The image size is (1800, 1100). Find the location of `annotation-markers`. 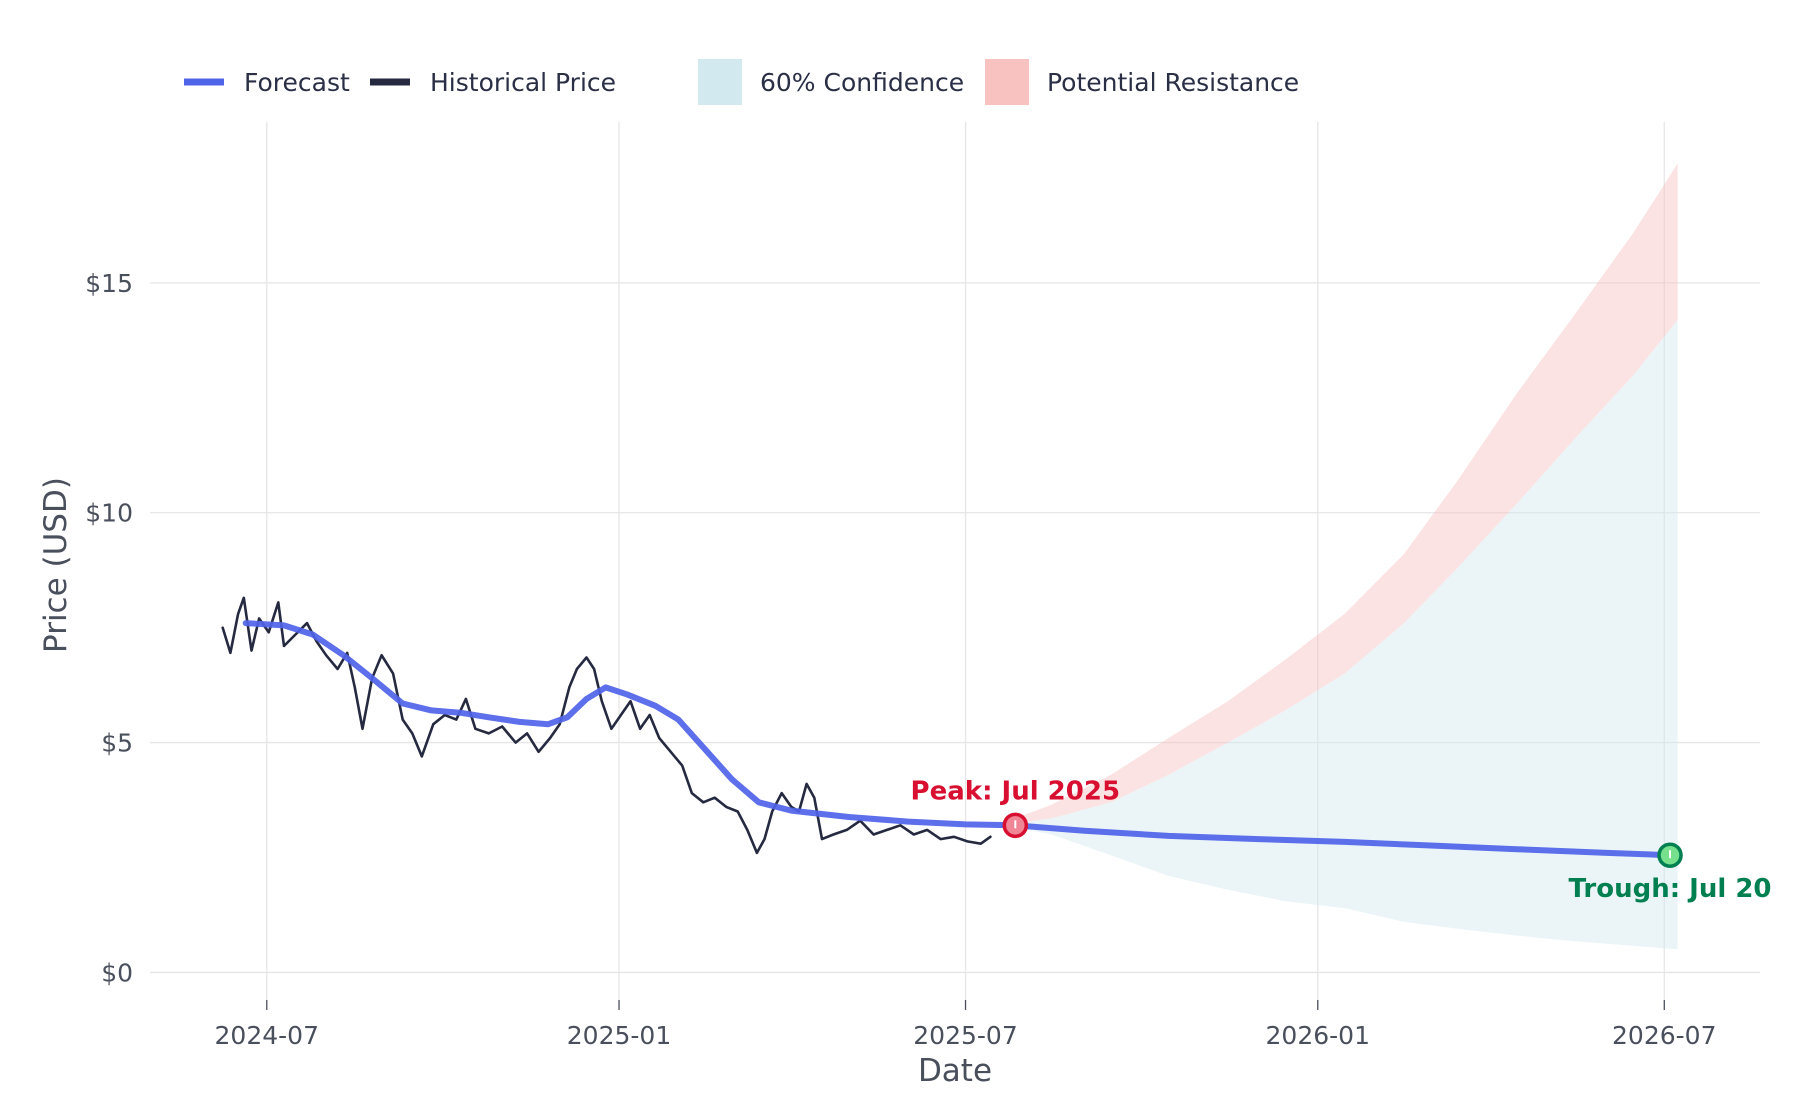

annotation-markers is located at coordinates (1342, 840).